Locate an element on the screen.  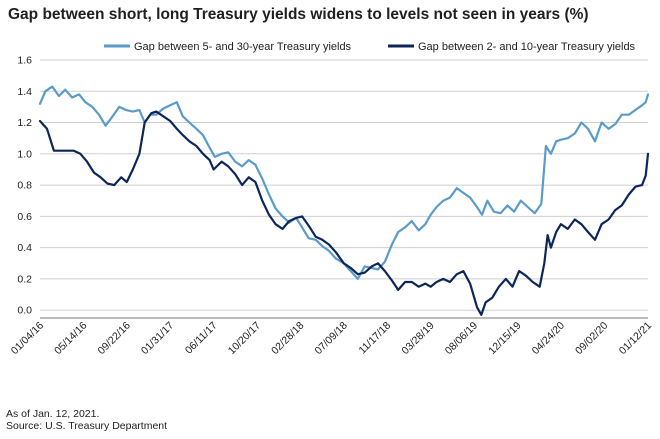
y-tick-label: 1.2 is located at coordinates (24, 123).